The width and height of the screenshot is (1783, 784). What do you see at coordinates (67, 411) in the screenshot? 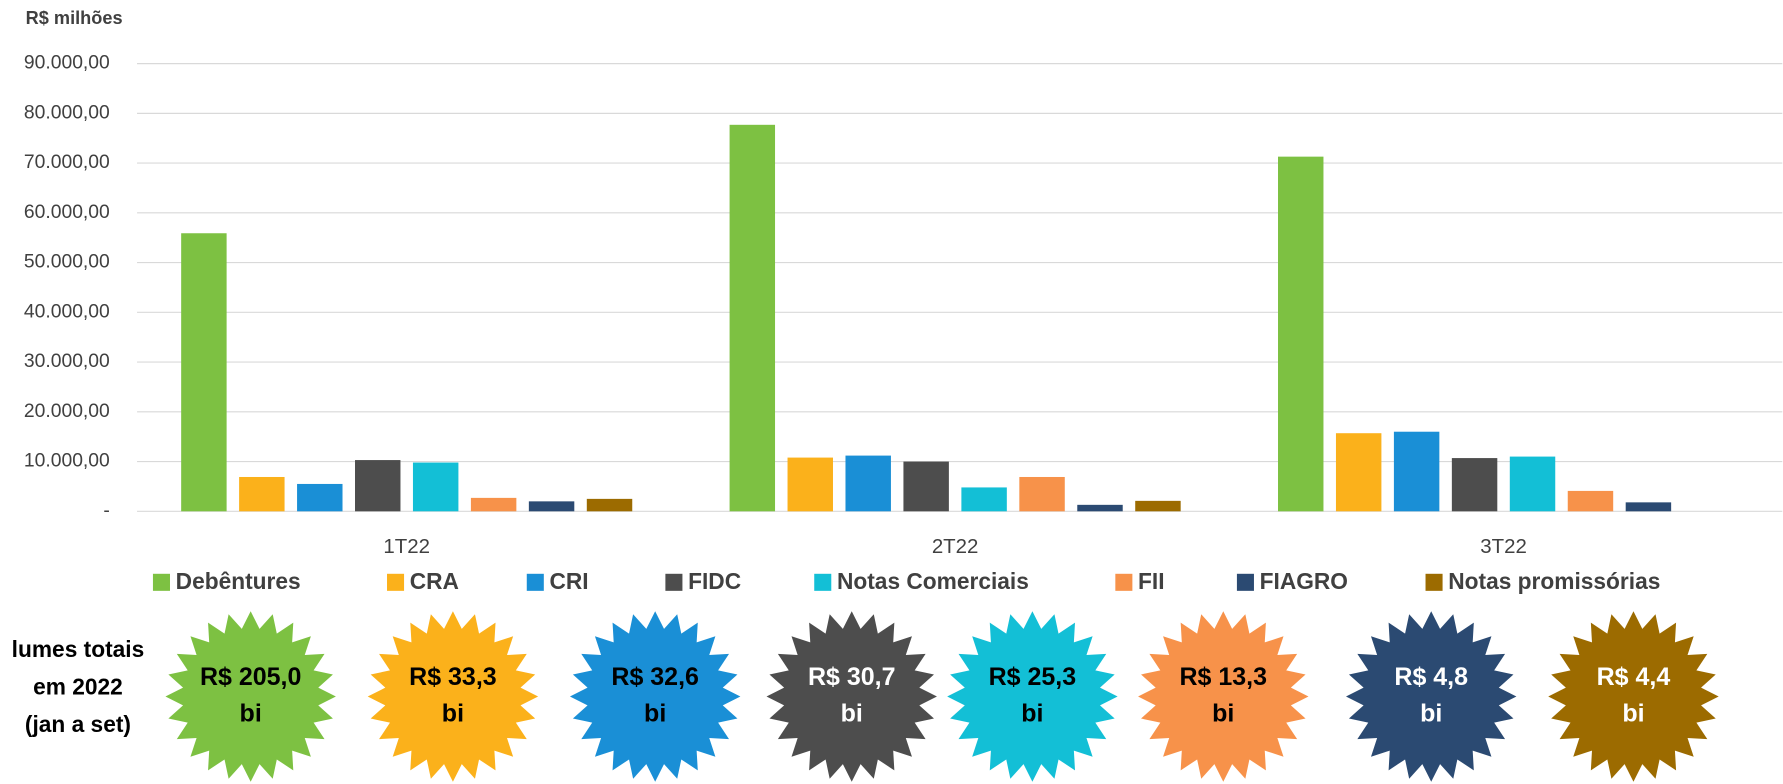
I see `y-tick-label: 20.000,00` at bounding box center [67, 411].